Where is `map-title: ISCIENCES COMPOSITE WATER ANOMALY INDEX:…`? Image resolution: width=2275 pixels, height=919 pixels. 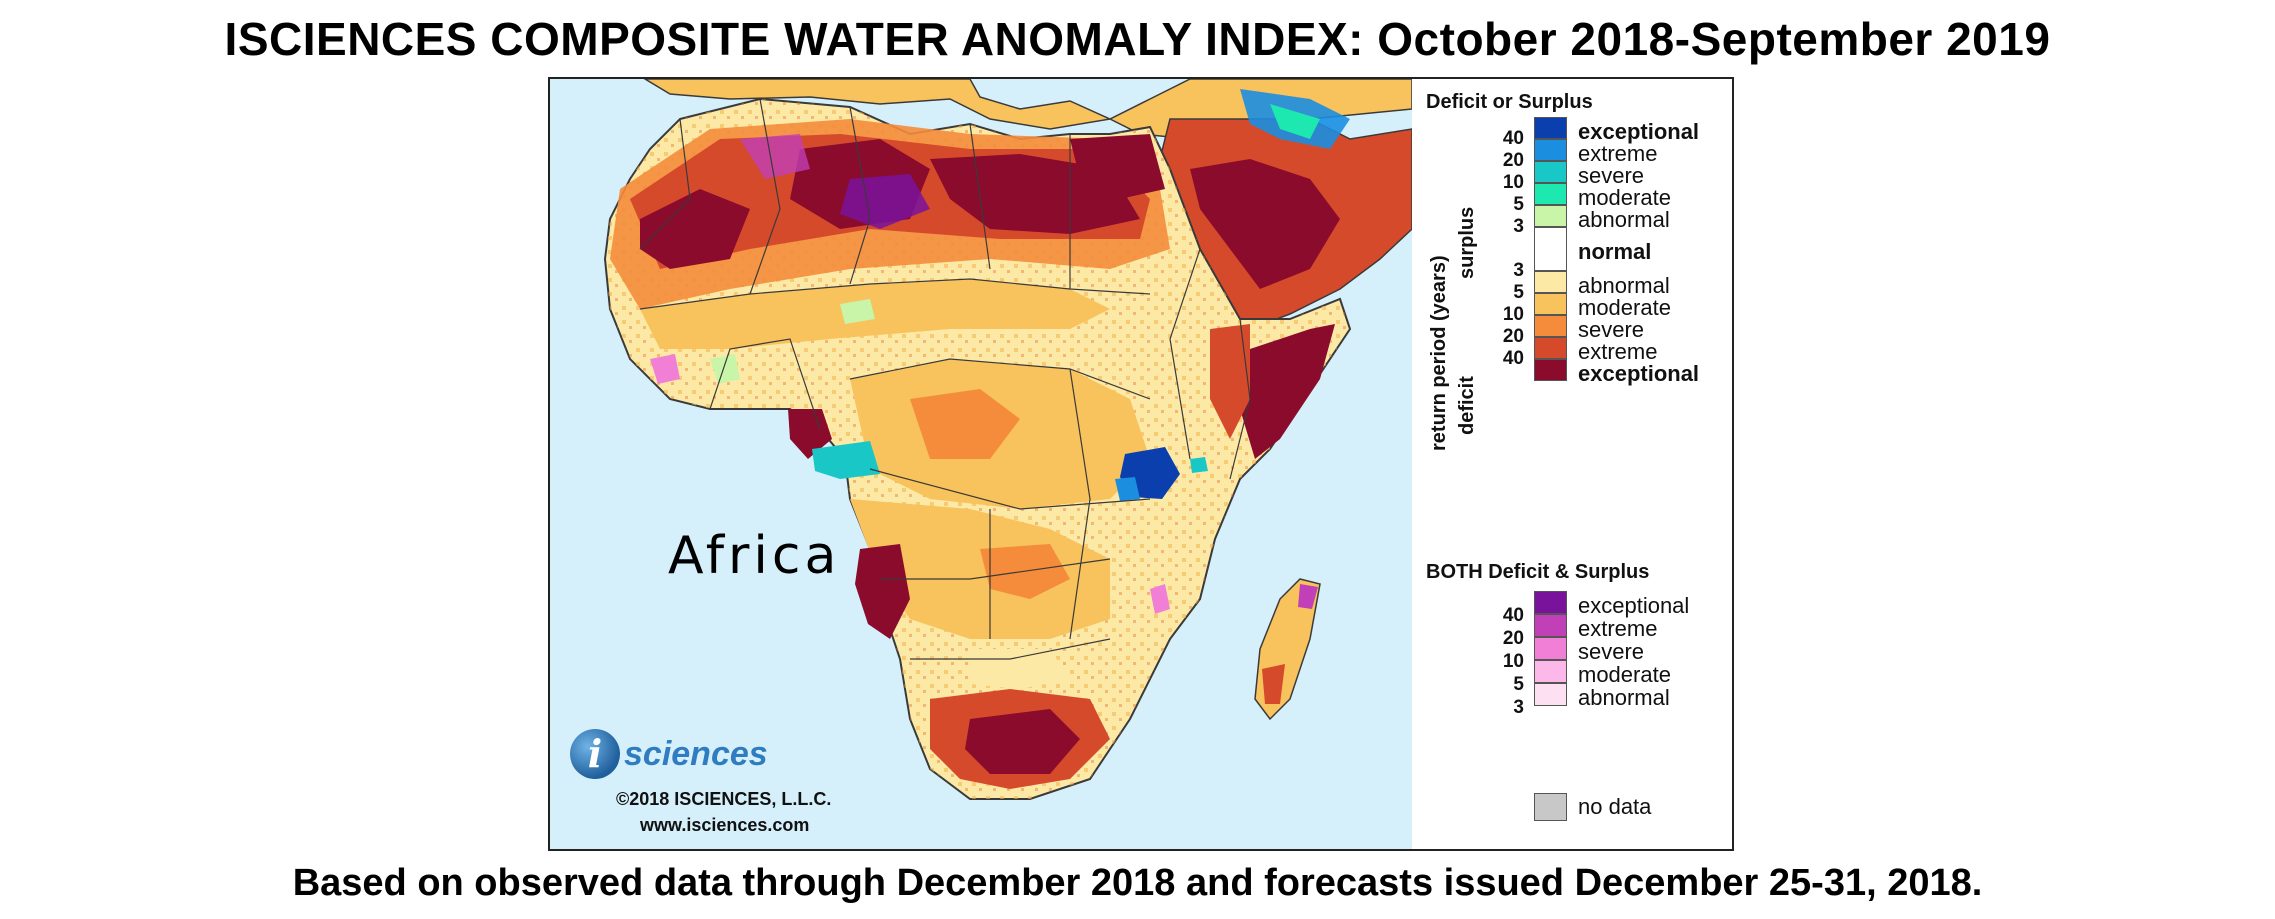 map-title: ISCIENCES COMPOSITE WATER ANOMALY INDEX:… is located at coordinates (1137, 39).